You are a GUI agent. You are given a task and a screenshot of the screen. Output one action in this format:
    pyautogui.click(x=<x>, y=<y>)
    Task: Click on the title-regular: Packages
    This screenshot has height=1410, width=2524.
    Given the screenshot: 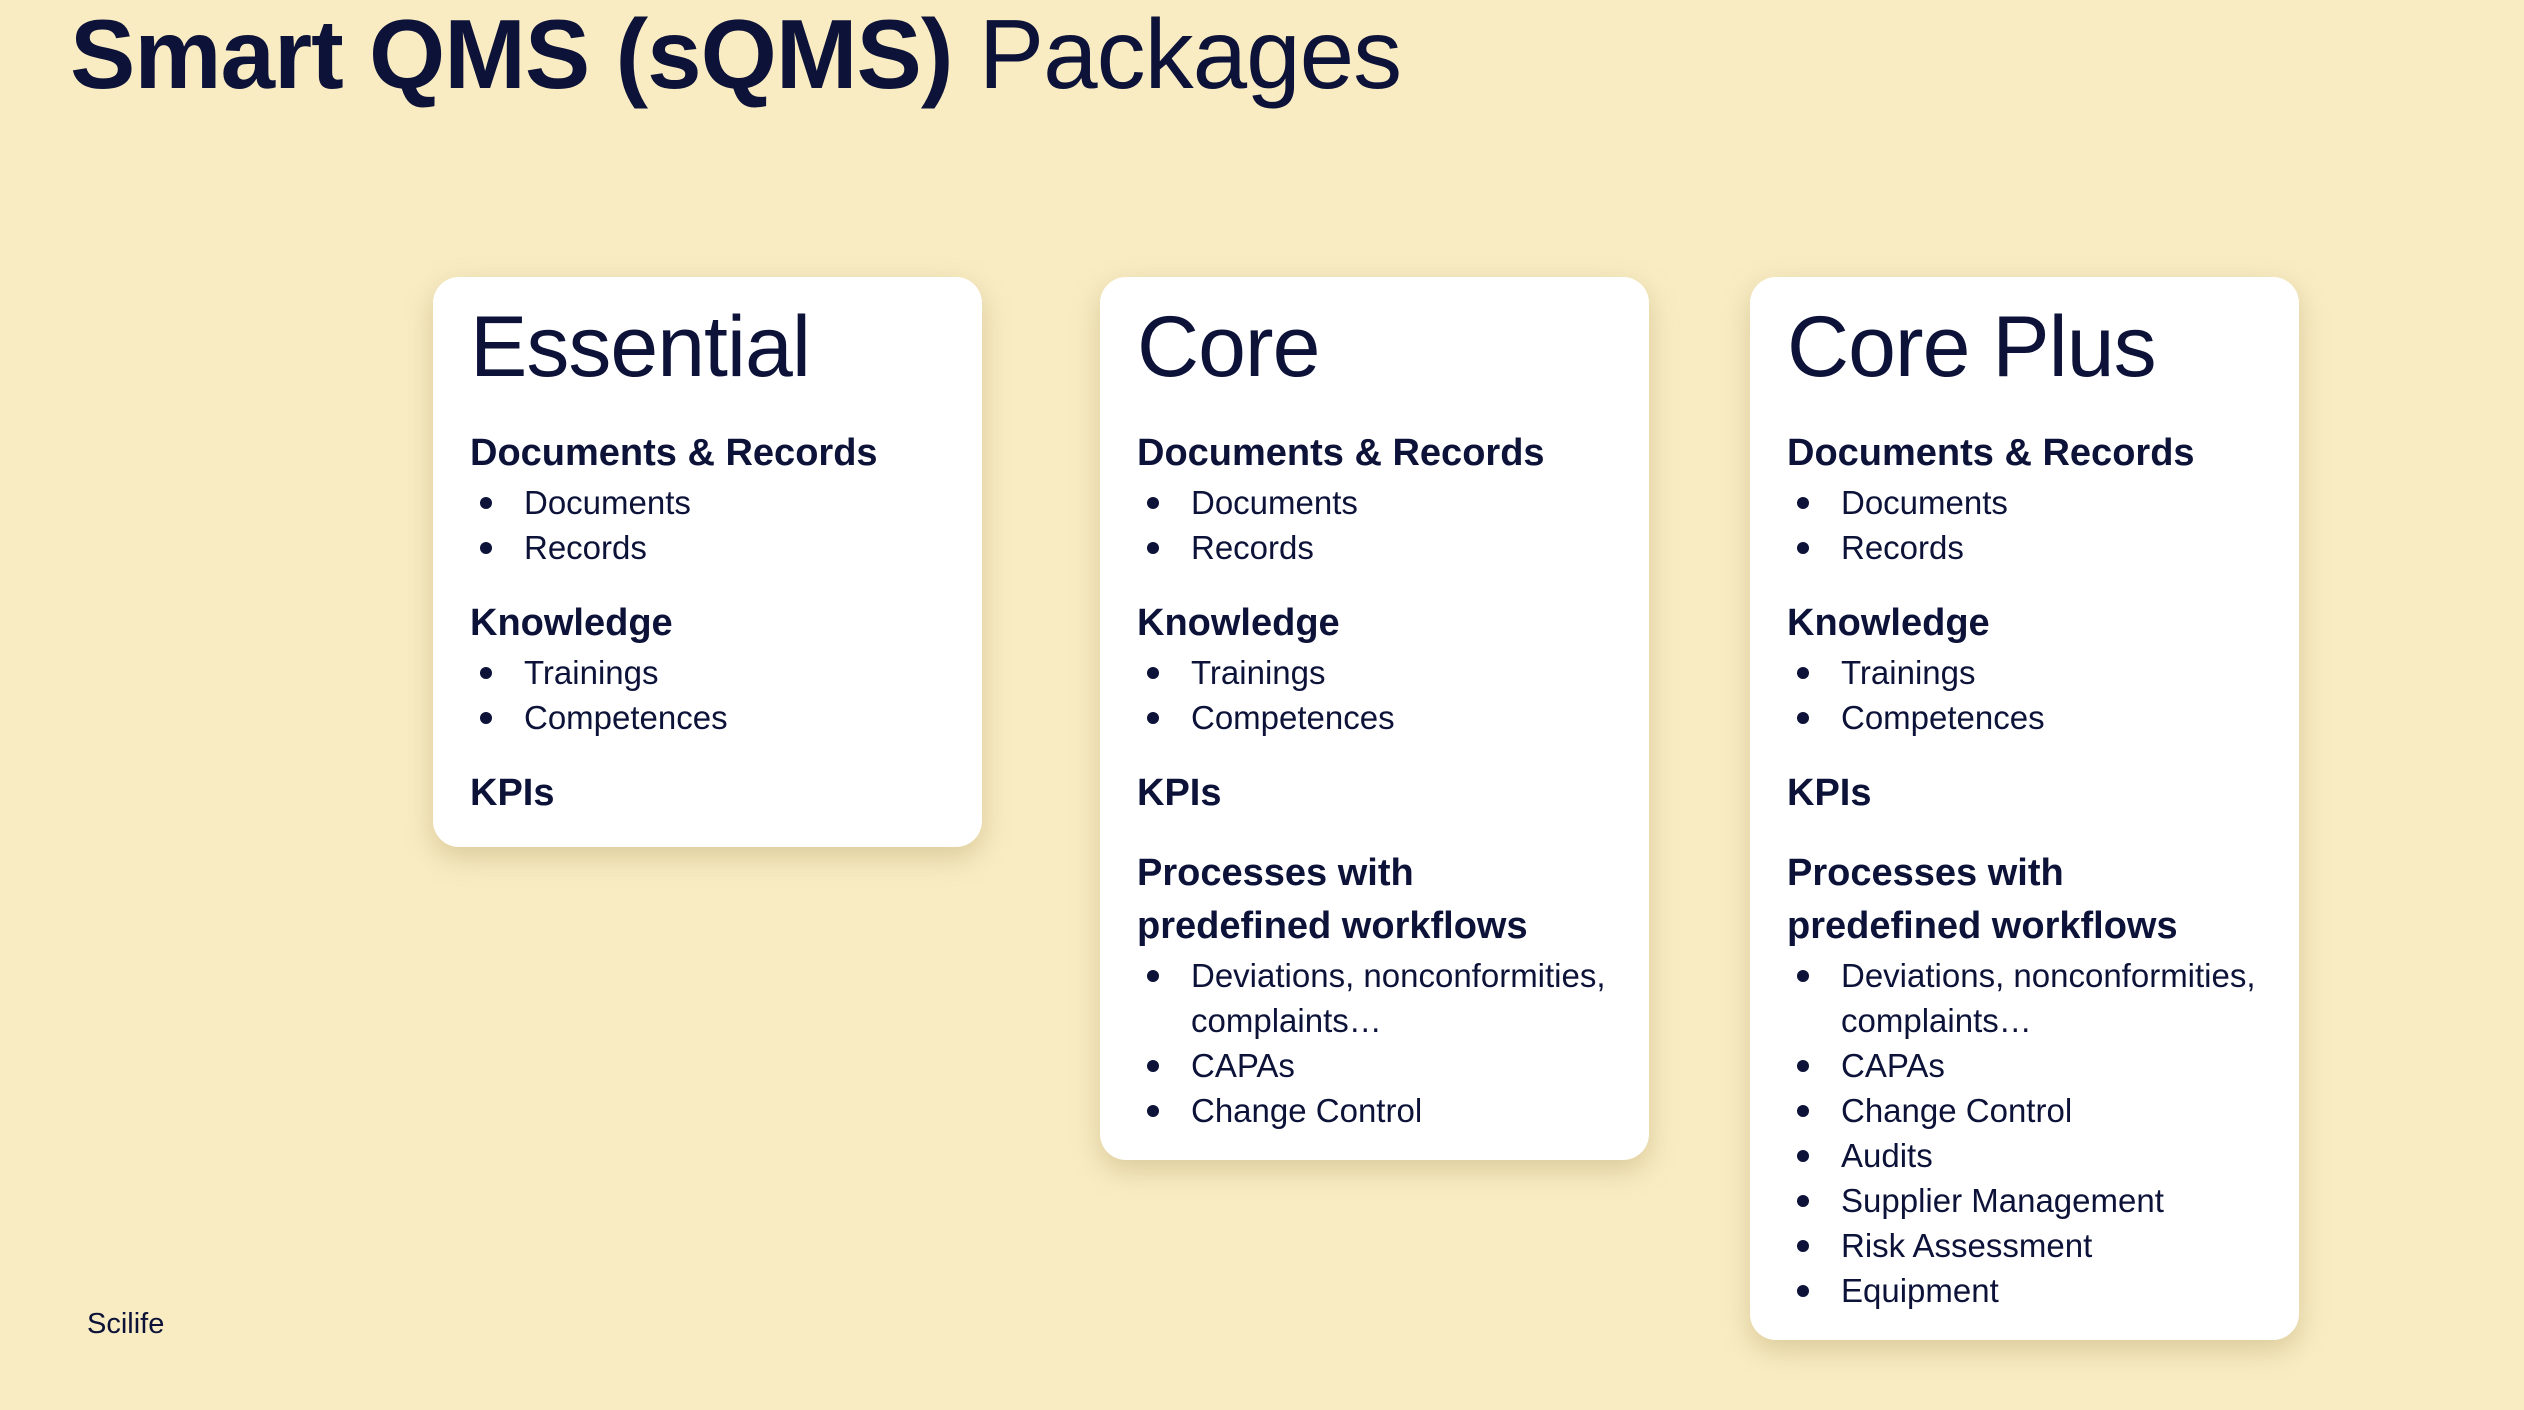 What is the action you would take?
    pyautogui.click(x=1190, y=54)
    